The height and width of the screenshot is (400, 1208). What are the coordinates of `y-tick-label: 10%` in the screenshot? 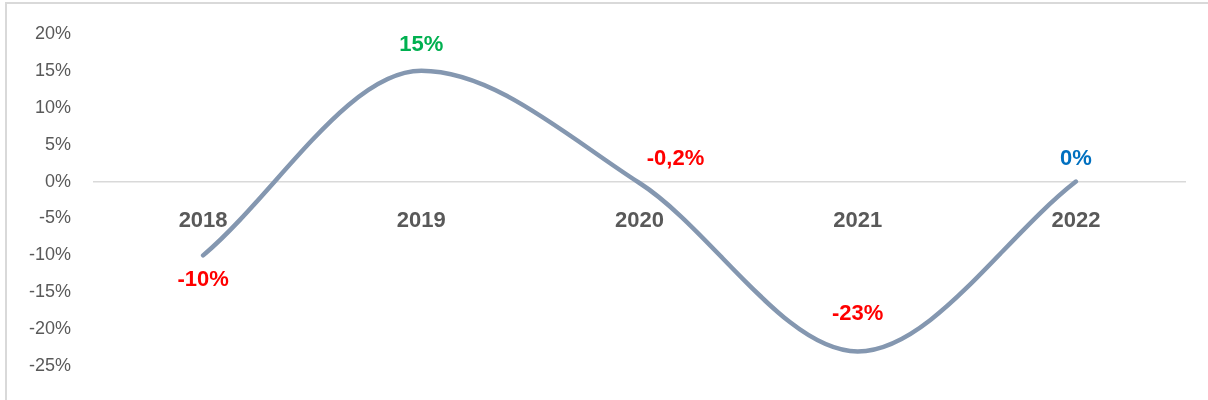 It's located at (52, 106).